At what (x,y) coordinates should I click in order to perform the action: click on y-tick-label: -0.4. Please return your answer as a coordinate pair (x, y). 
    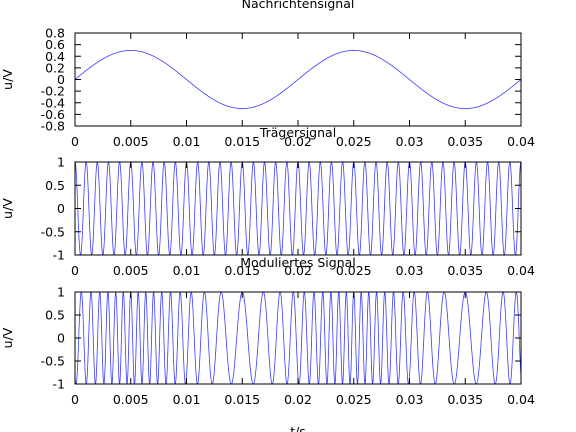
    Looking at the image, I should click on (53, 102).